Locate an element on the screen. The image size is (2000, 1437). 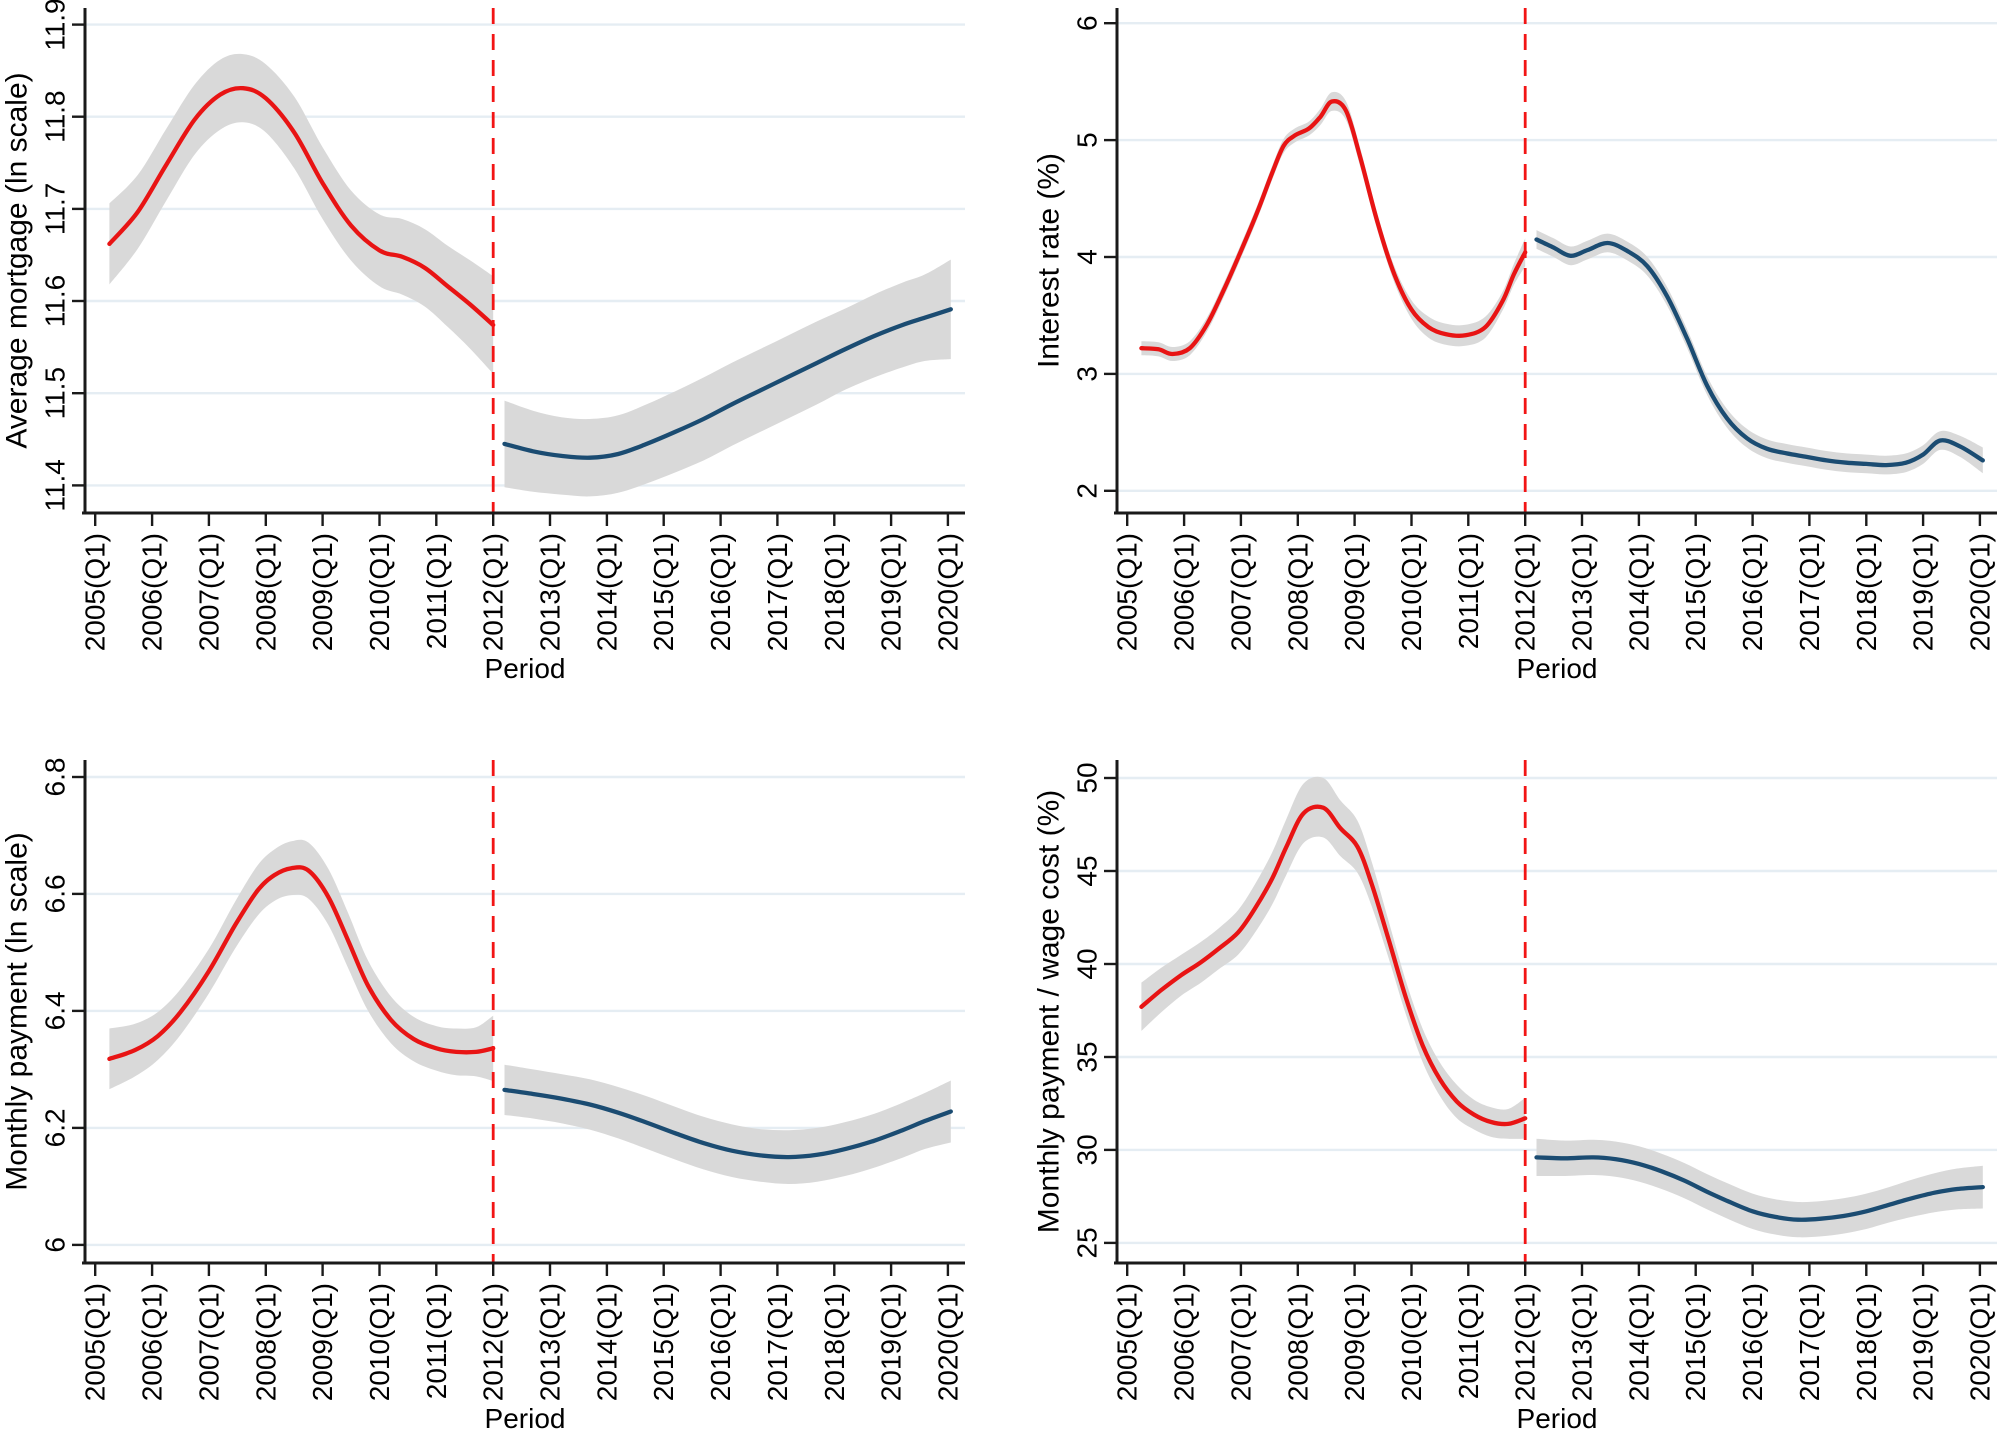
y-tick-label: 6.8 is located at coordinates (55, 777).